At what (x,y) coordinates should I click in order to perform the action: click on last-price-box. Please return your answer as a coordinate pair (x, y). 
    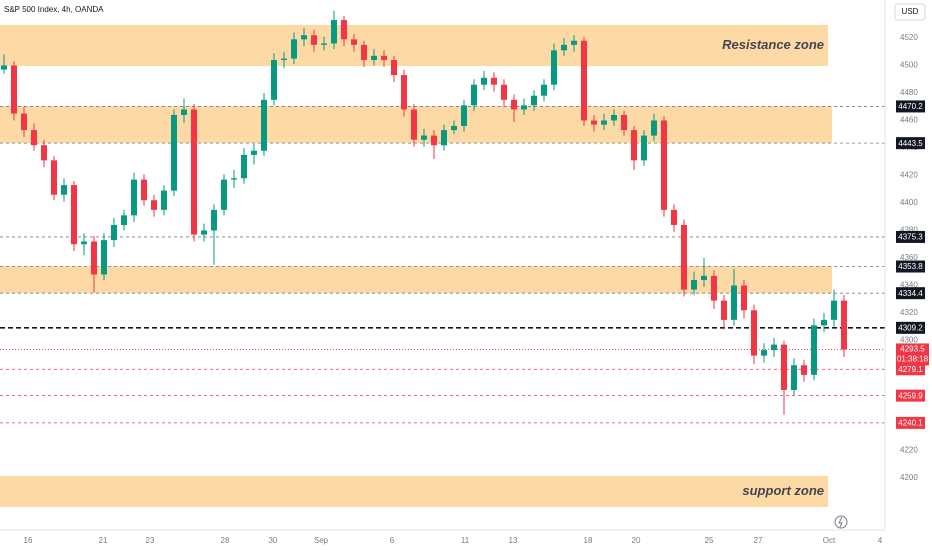
    Looking at the image, I should click on (912, 354).